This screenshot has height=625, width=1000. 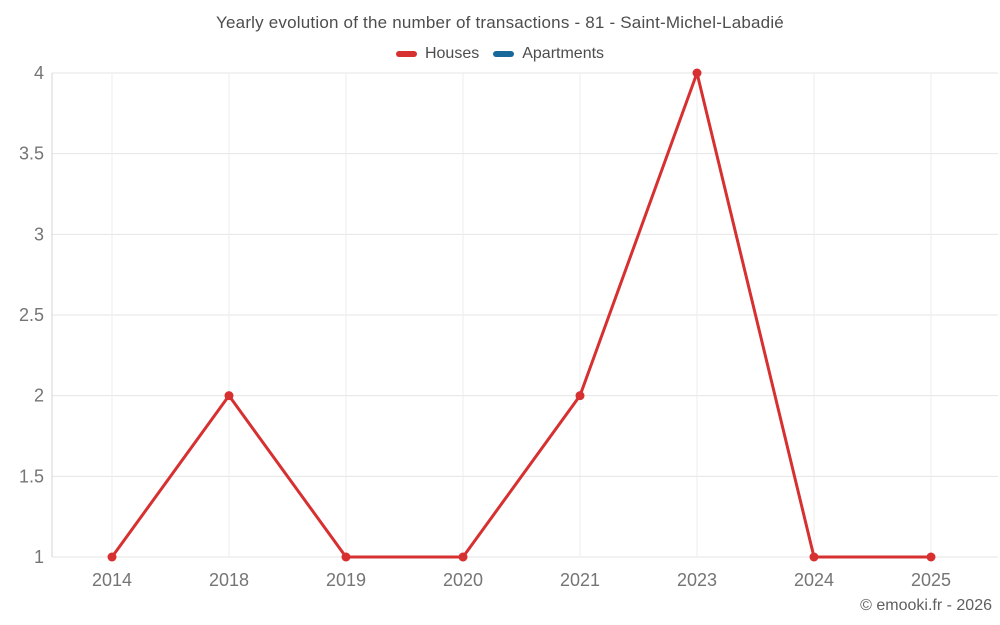 I want to click on x-tick-label: 2025, so click(x=931, y=580).